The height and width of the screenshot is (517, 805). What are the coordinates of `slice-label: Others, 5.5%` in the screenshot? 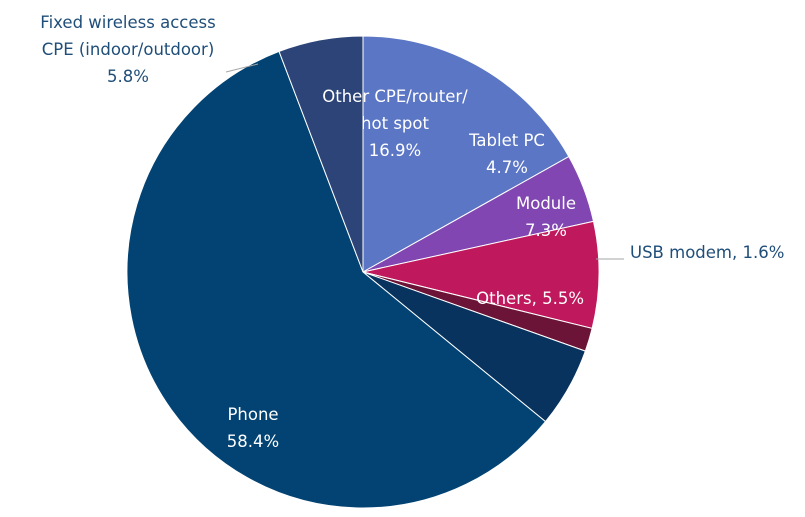 It's located at (530, 298).